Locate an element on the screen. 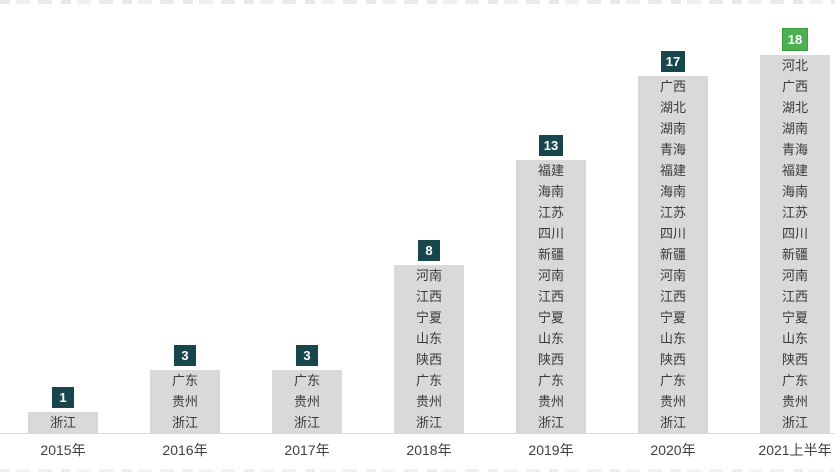 This screenshot has height=472, width=835. bar-column-2021上半年: 18 河北广西湖北湖南青海福建海南江苏四川新疆河南江西宁夏山东陕西广东贵州浙江 is located at coordinates (784, 230).